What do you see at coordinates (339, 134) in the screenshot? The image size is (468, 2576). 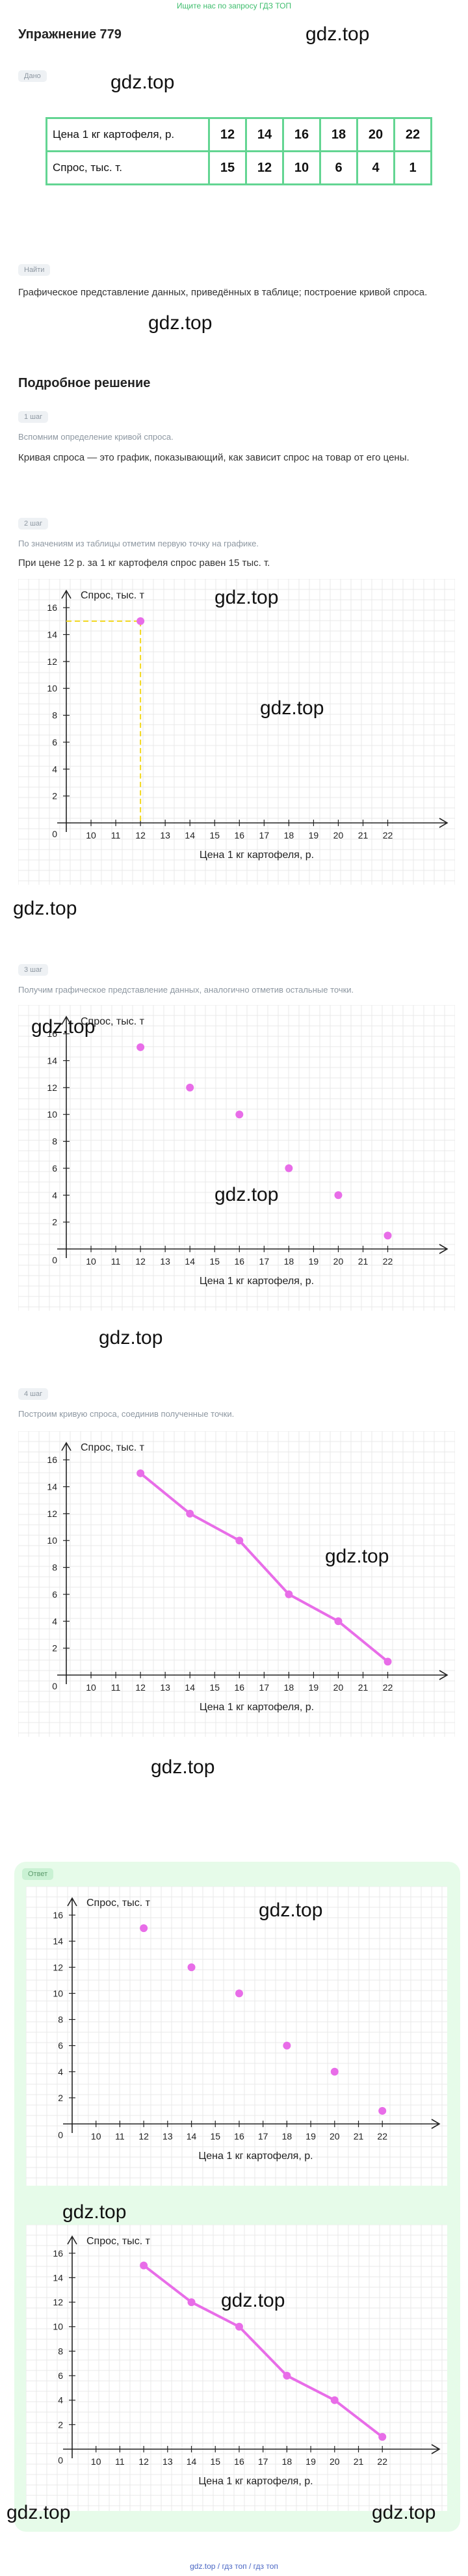 I see `table-cell: 18` at bounding box center [339, 134].